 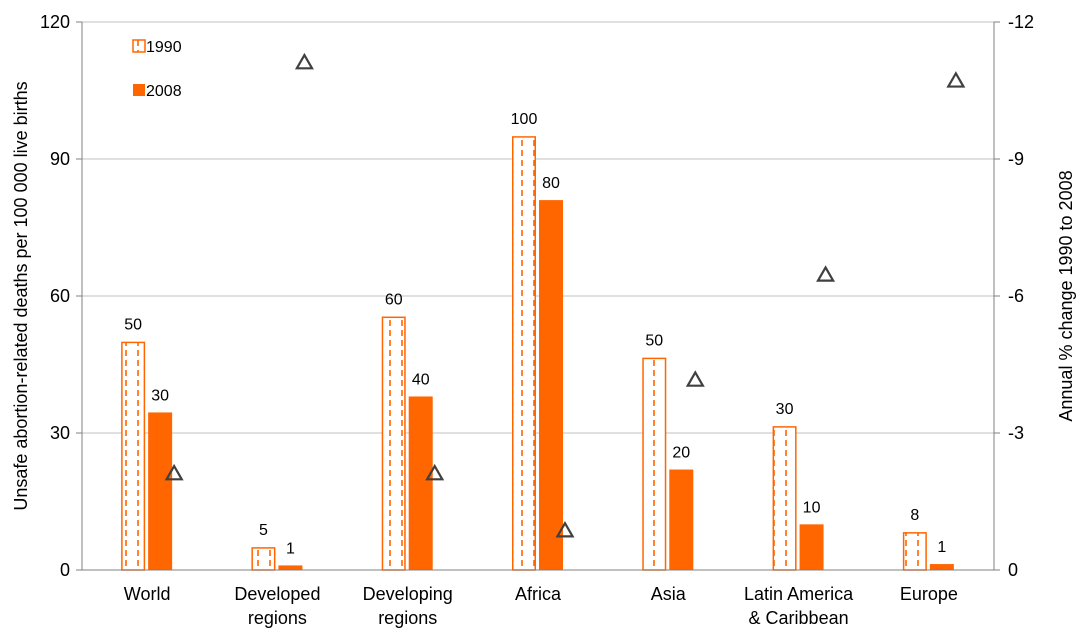 I want to click on y-tick-label: 60, so click(x=60, y=296).